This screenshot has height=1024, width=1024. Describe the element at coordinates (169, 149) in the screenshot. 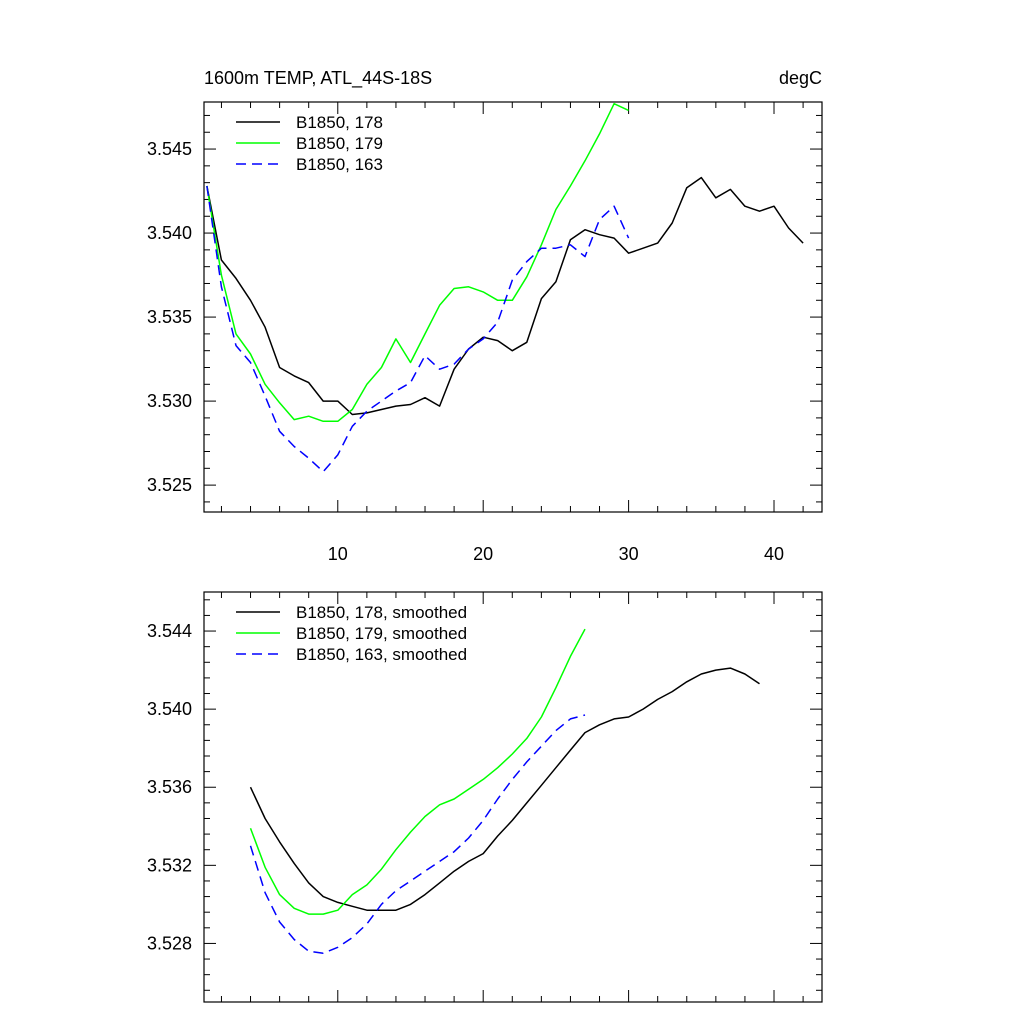

I see `y-tick-label: 3.545` at that location.